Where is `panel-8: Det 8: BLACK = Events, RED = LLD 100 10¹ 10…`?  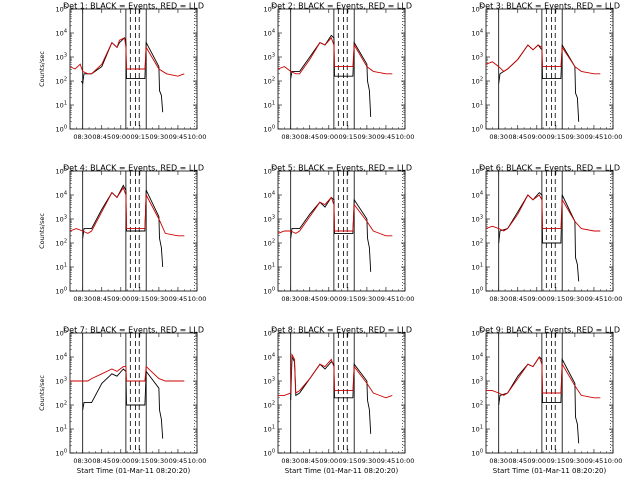
panel-8: Det 8: BLACK = Events, RED = LLD 100 10¹ 10… is located at coordinates (339, 401).